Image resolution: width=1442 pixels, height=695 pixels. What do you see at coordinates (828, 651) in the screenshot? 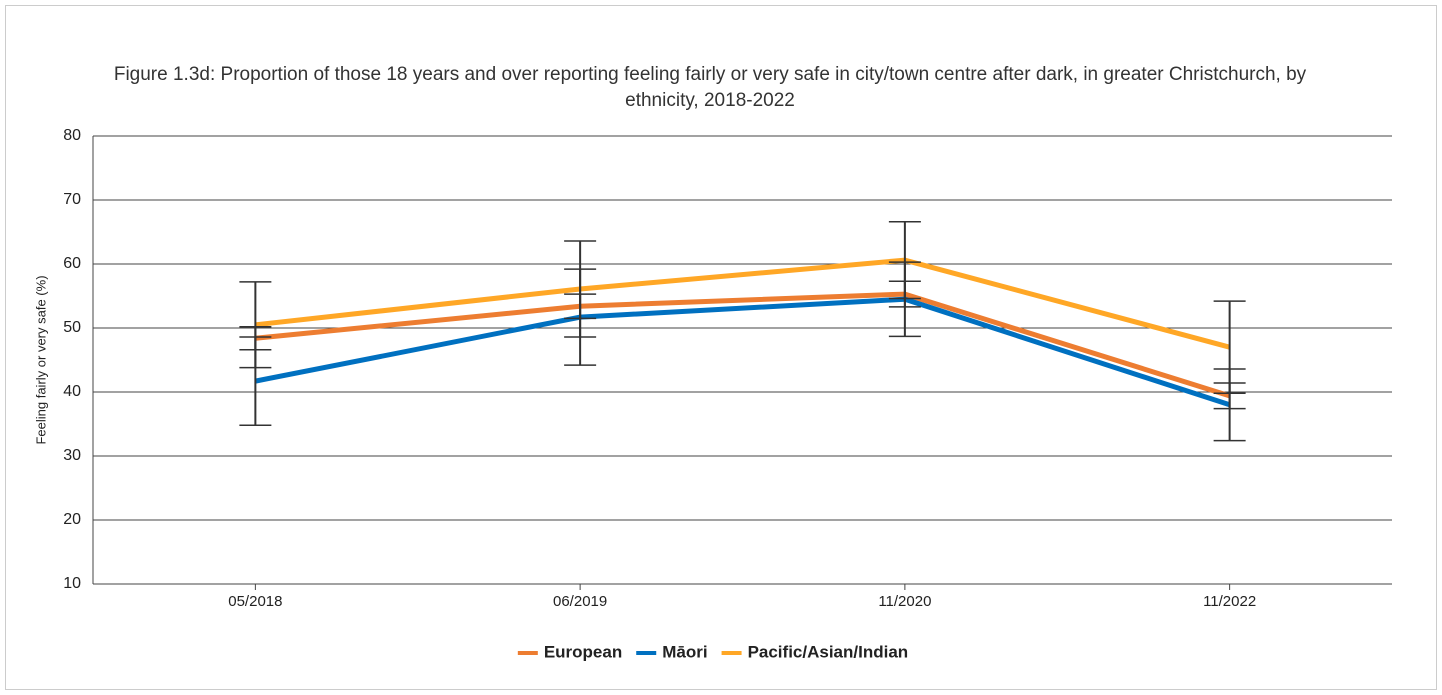
I see `legend-label: Pacific/Asian/Indian` at bounding box center [828, 651].